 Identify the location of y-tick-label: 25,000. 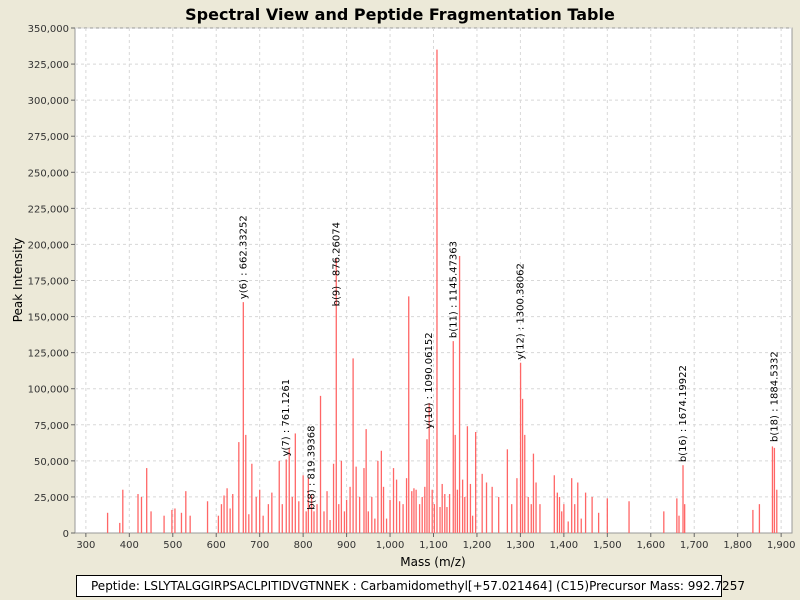
(51, 498).